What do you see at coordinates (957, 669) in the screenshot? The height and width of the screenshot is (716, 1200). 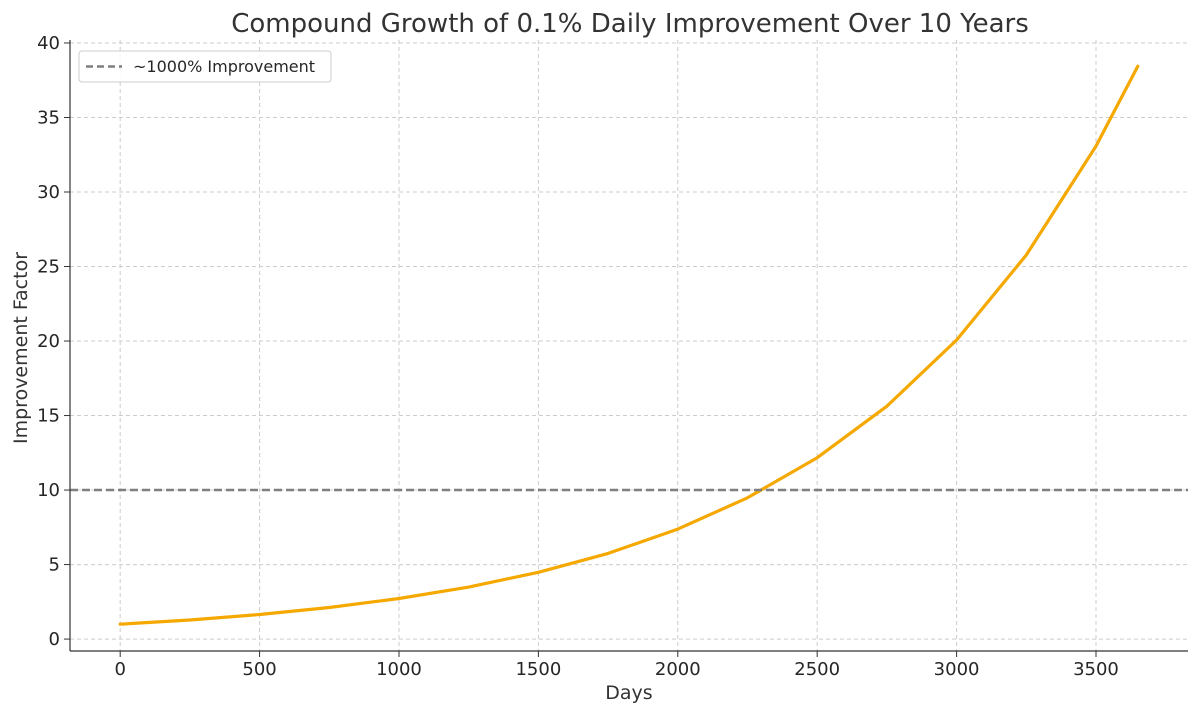 I see `x-tick-label: 3000` at bounding box center [957, 669].